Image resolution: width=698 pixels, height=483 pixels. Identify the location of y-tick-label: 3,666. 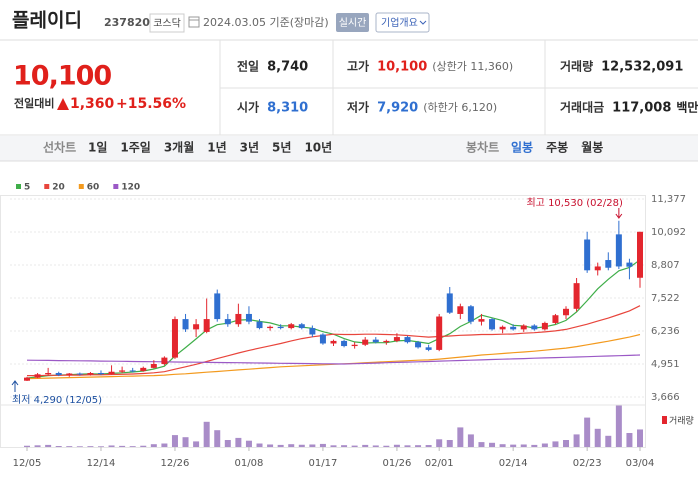
(665, 397).